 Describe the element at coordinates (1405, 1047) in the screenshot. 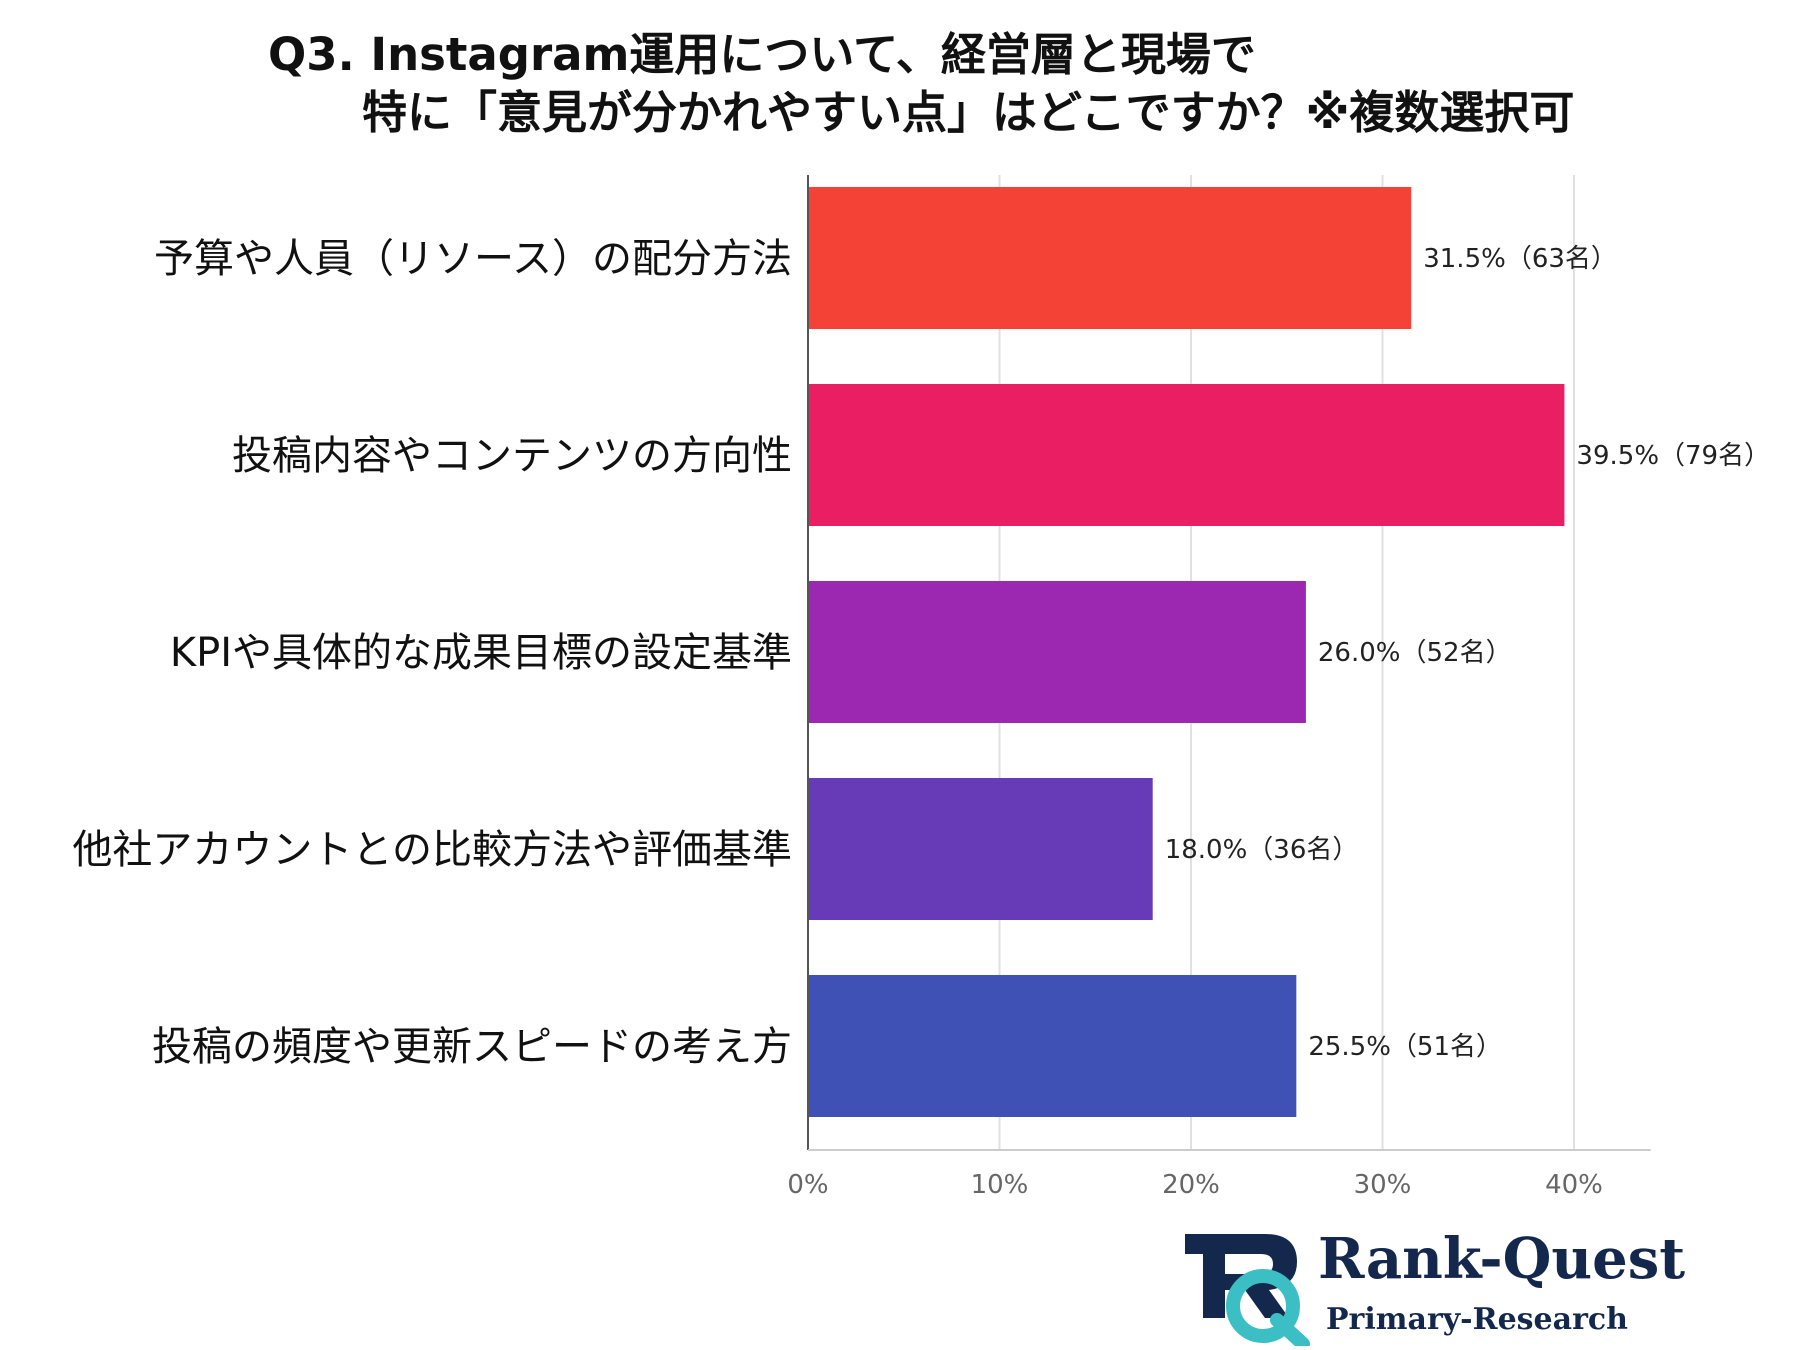

I see `data-label: 25.5%（51名）` at that location.